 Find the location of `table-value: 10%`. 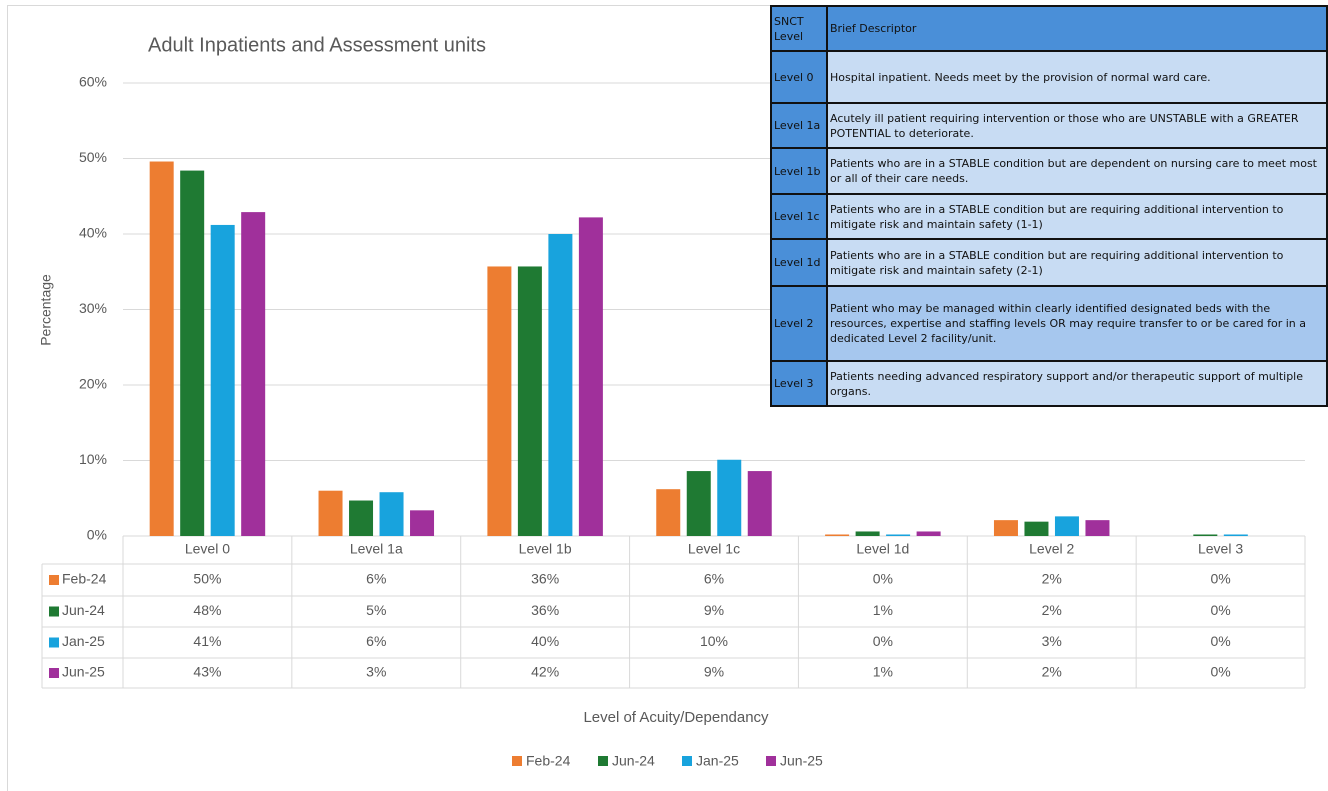

table-value: 10% is located at coordinates (714, 641).